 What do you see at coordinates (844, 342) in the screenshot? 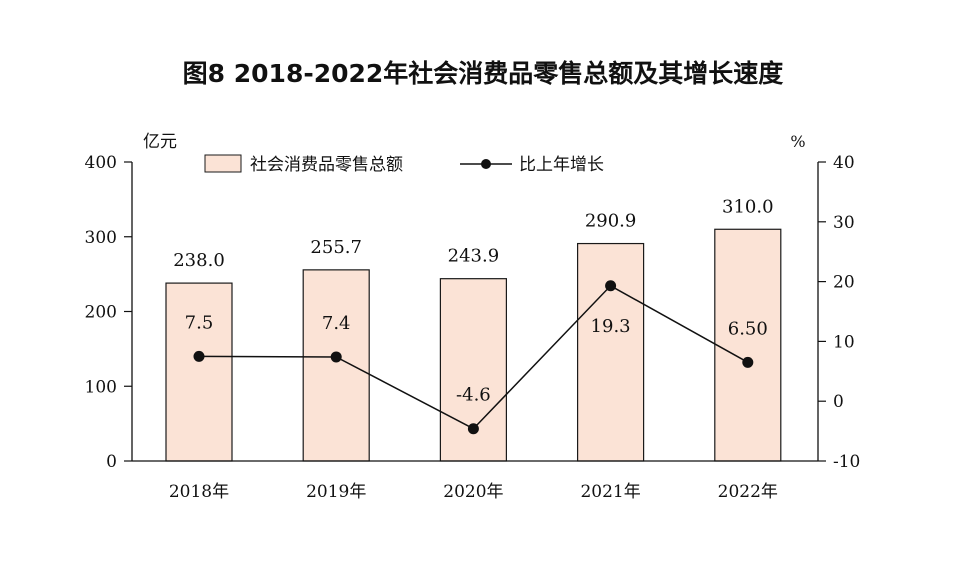
I see `y2-tick-label-2: 10` at bounding box center [844, 342].